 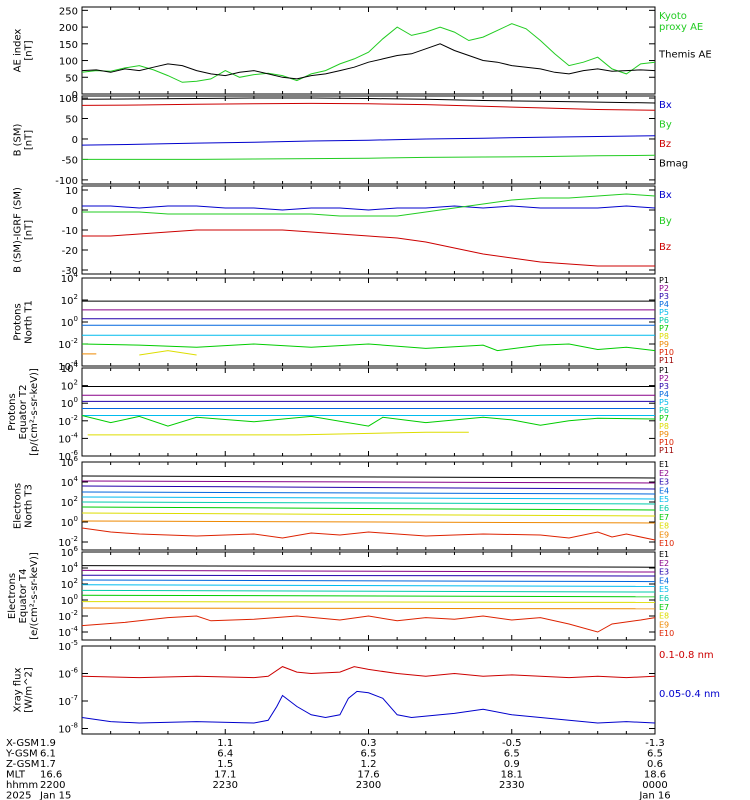 I want to click on legend-label: E2, so click(x=664, y=473).